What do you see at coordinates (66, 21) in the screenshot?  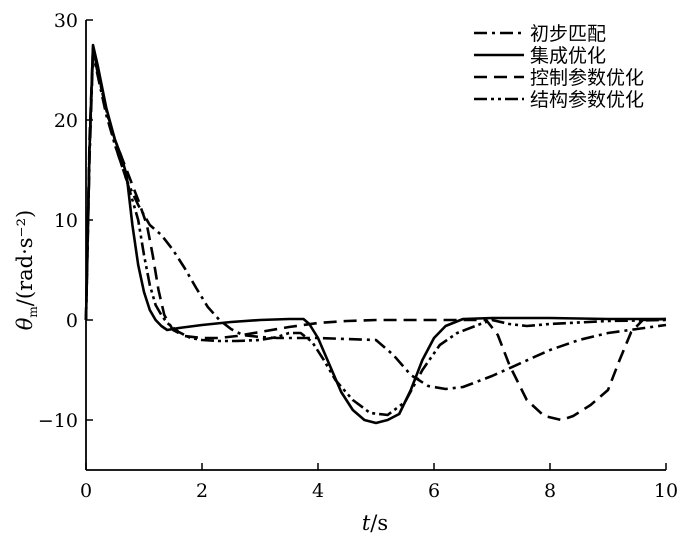 I see `y-tick-label: 30` at bounding box center [66, 21].